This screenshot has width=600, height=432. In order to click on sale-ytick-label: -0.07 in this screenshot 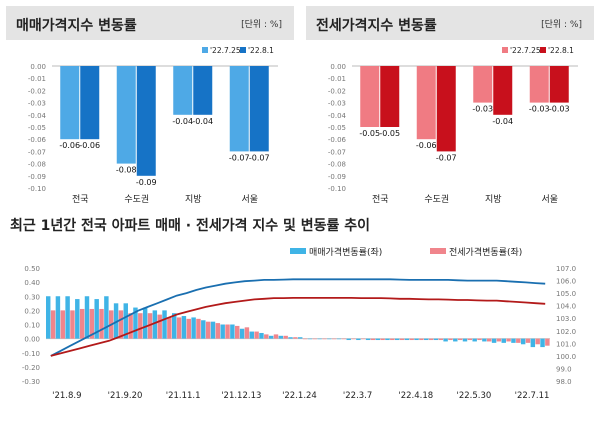, I will do `click(37, 152)`.